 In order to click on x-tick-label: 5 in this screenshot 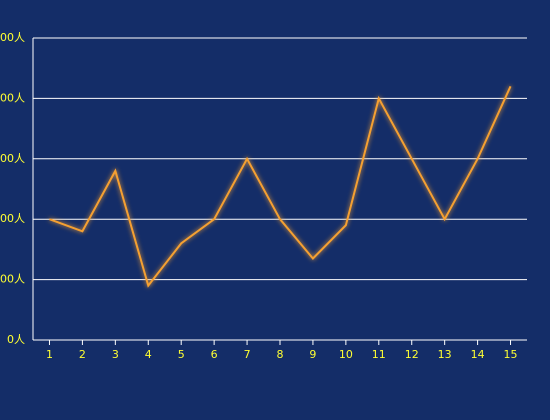, I will do `click(181, 354)`.